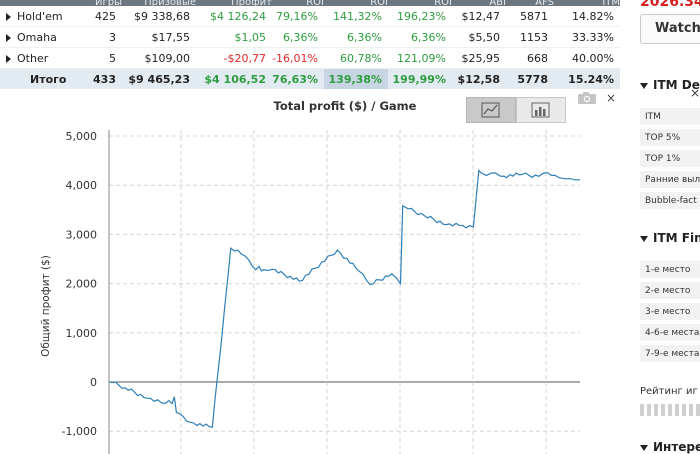 The width and height of the screenshot is (700, 454). What do you see at coordinates (420, 16) in the screenshot?
I see `cell-roi-3: 196,23%` at bounding box center [420, 16].